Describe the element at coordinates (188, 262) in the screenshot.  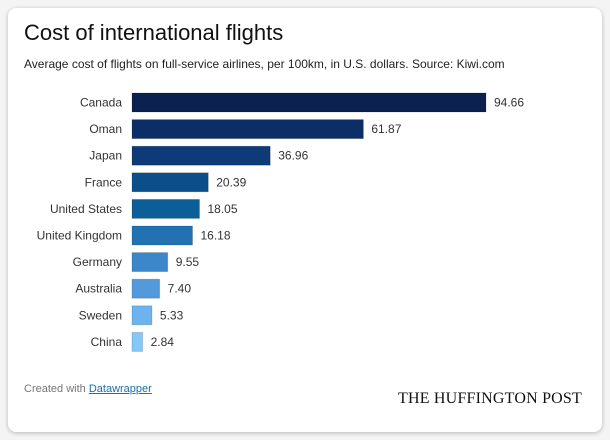
I see `value-label: 9.55` at that location.